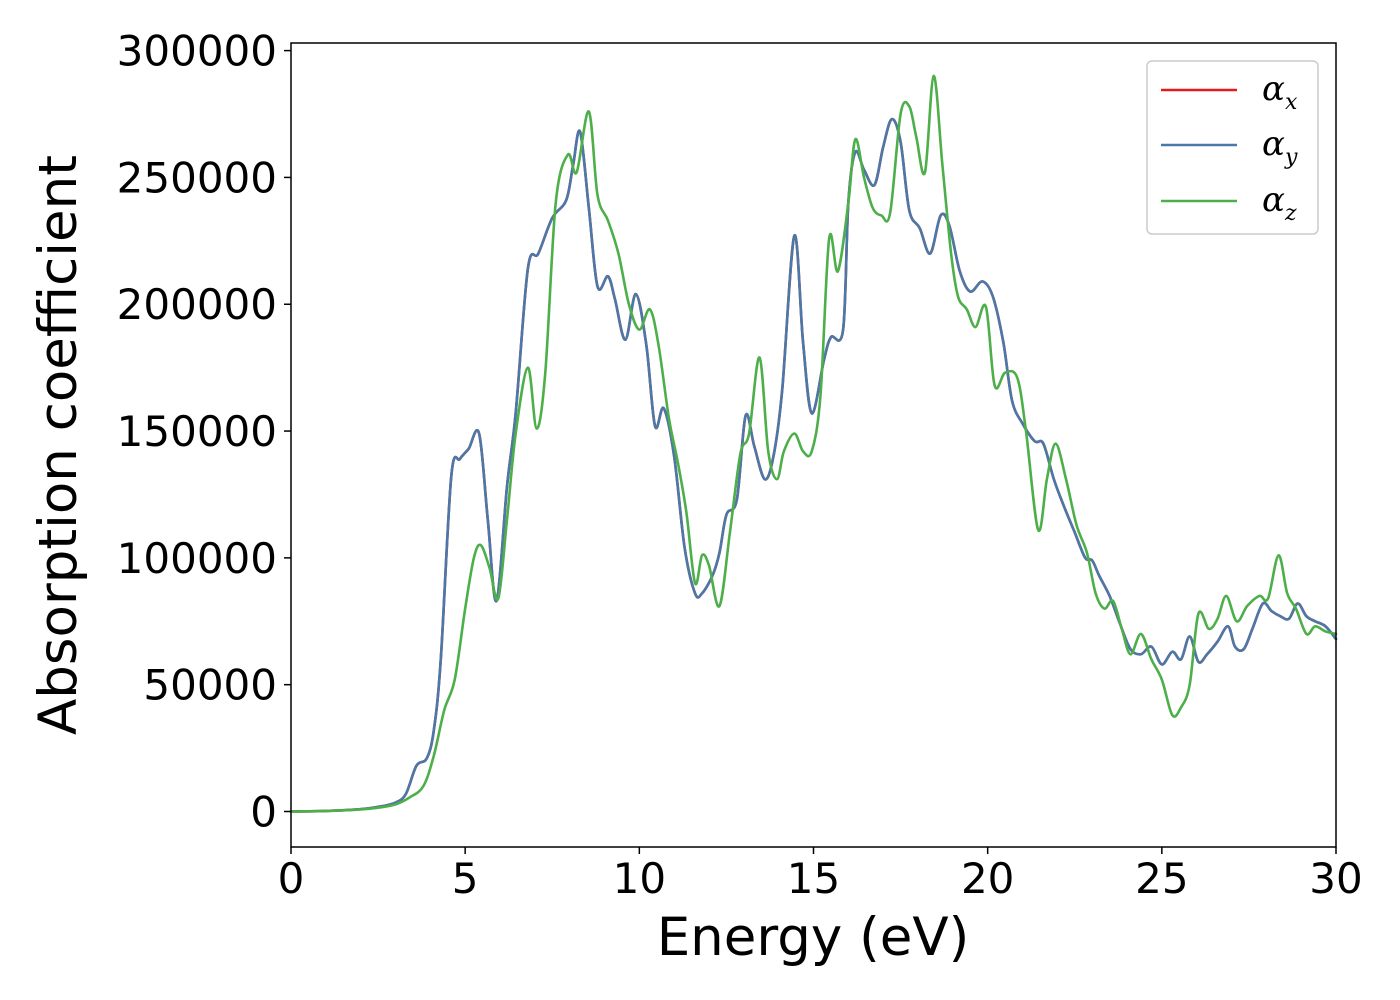  I want to click on y-tick-label: 150000, so click(197, 431).